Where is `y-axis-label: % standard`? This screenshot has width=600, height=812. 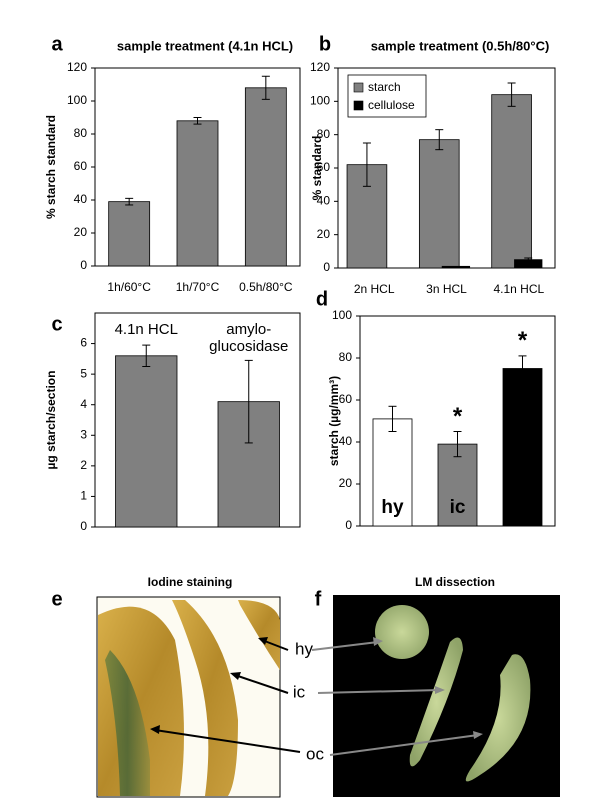
y-axis-label: % standard is located at coordinates (317, 168).